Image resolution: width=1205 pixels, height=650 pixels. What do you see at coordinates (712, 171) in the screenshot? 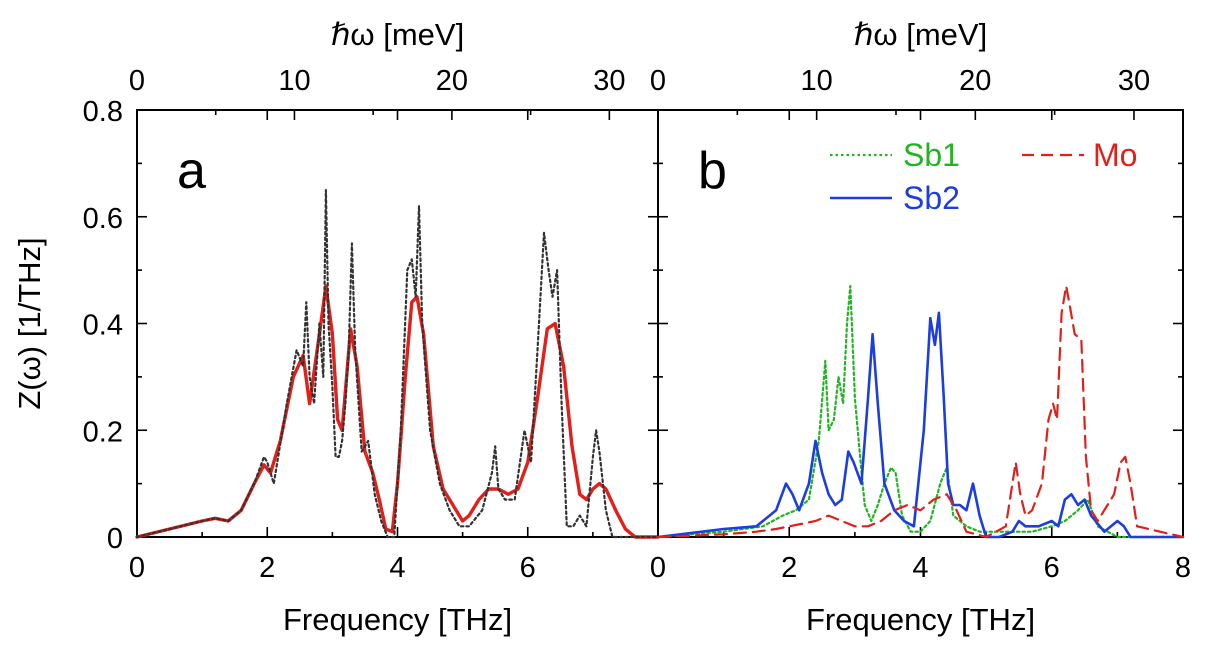
I see `panel-label: b` at bounding box center [712, 171].